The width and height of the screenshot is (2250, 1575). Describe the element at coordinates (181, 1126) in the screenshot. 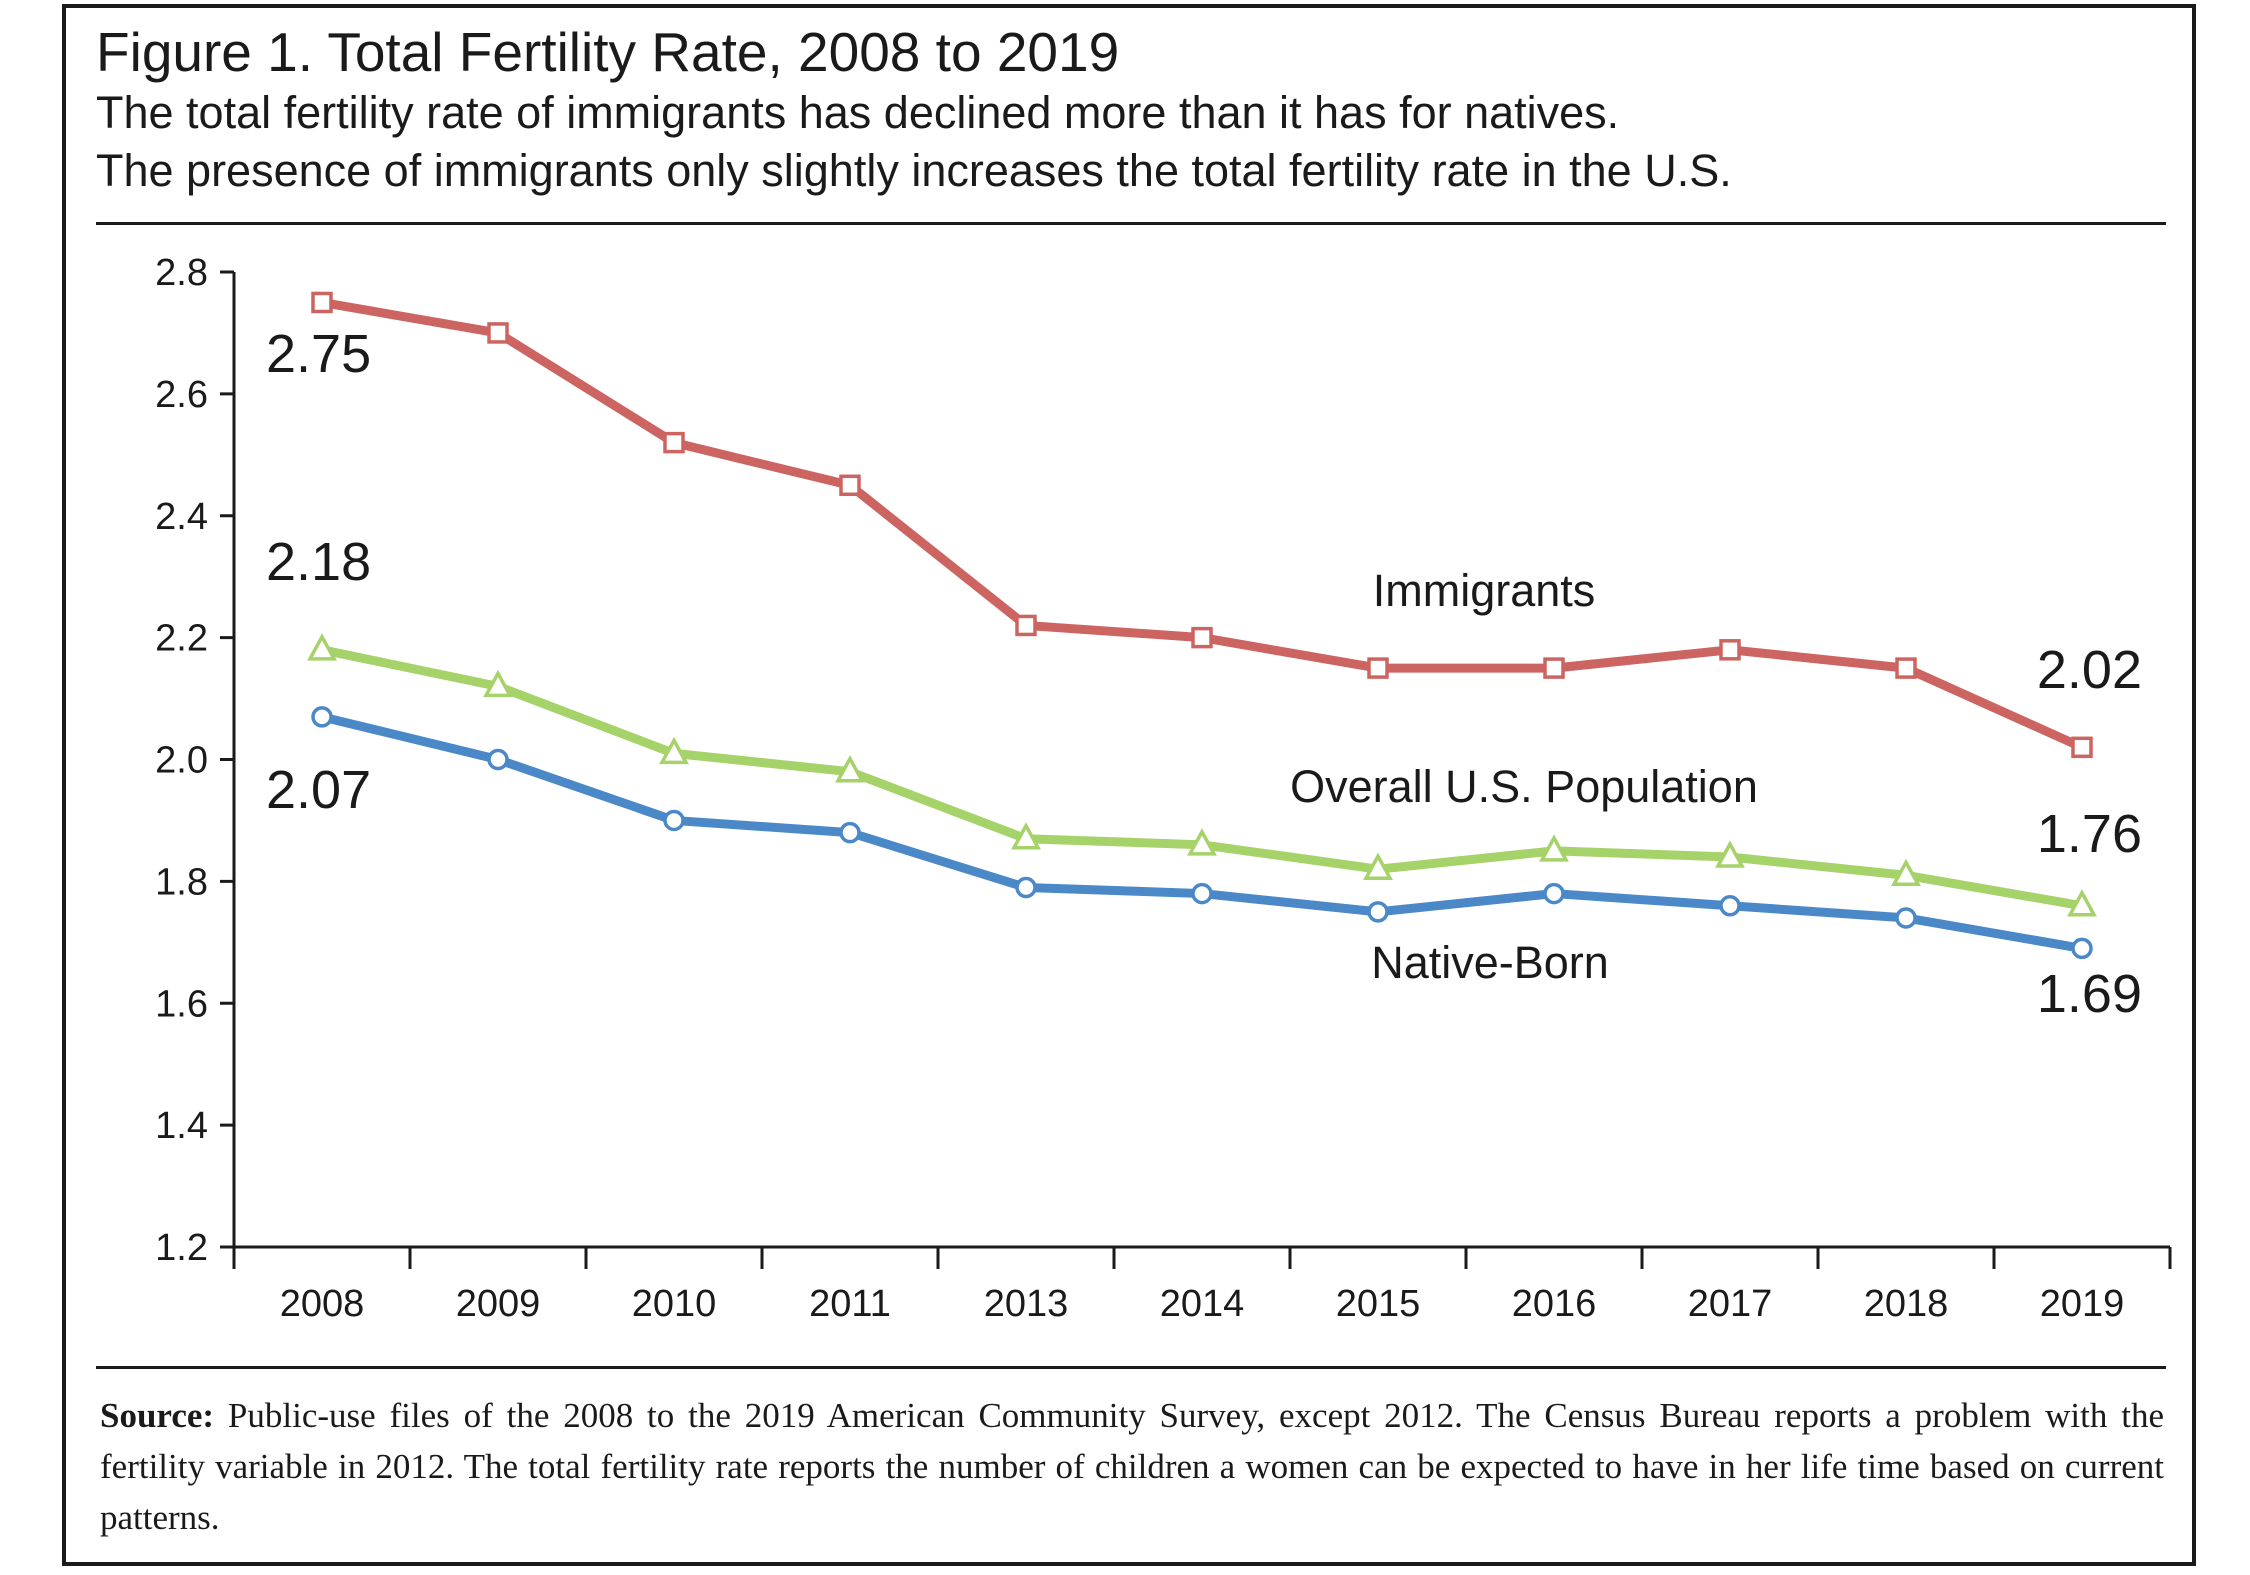

I see `y-tick-label: 1.4` at that location.